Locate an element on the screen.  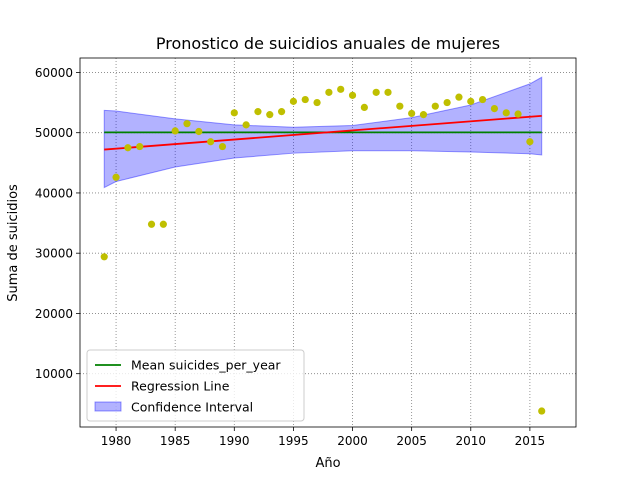
legend-mean-label: Mean suicides_per_year is located at coordinates (206, 365).